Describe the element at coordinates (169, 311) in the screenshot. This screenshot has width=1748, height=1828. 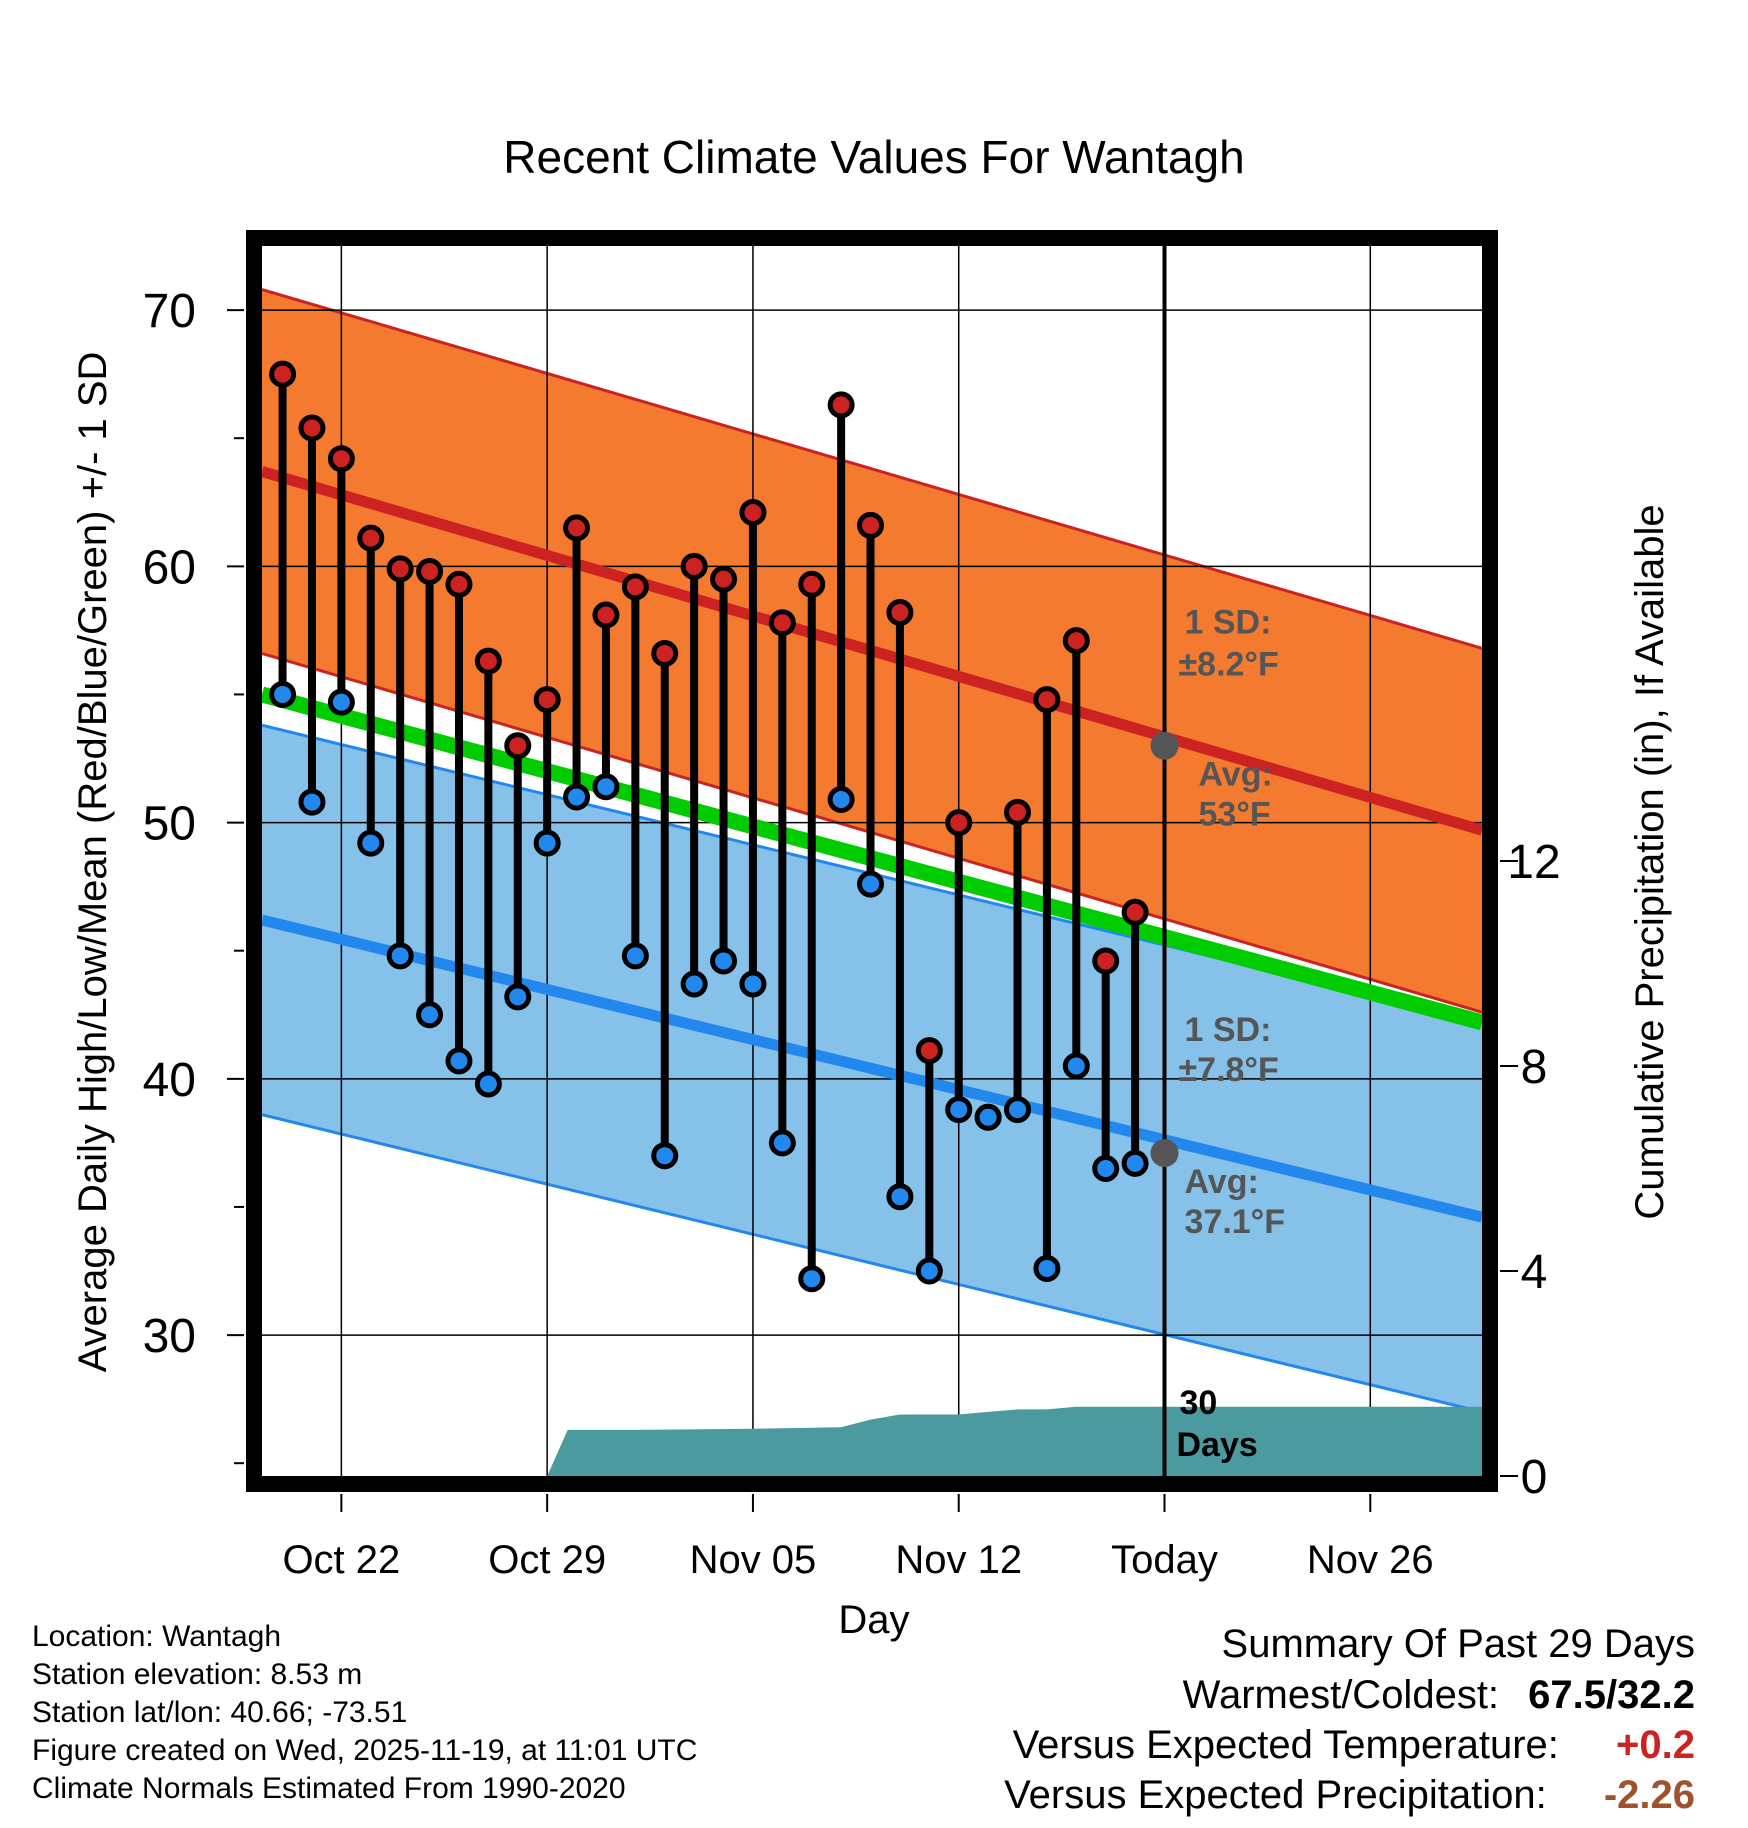
I see `y-tick-label: 70` at that location.